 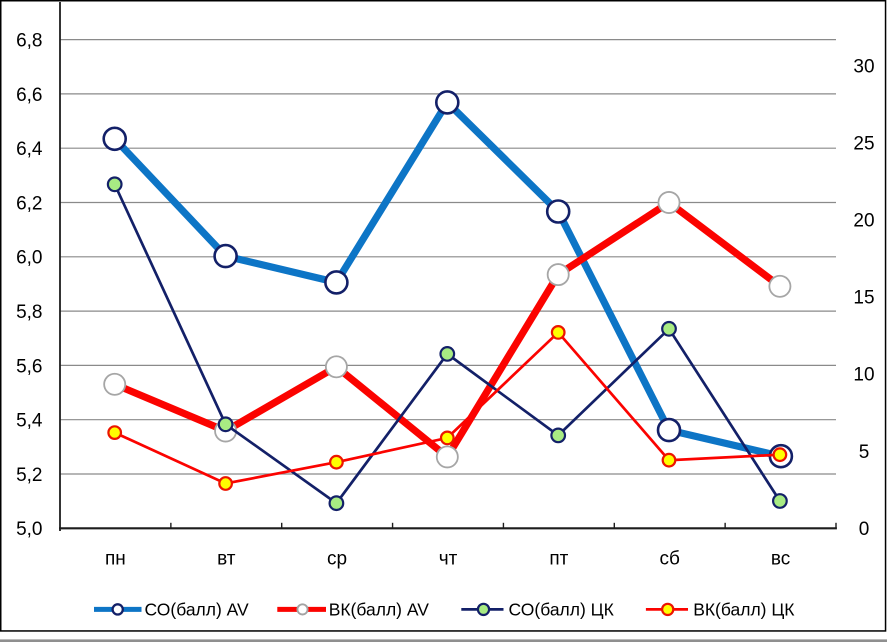 I want to click on svg-text: пт, so click(x=558, y=559).